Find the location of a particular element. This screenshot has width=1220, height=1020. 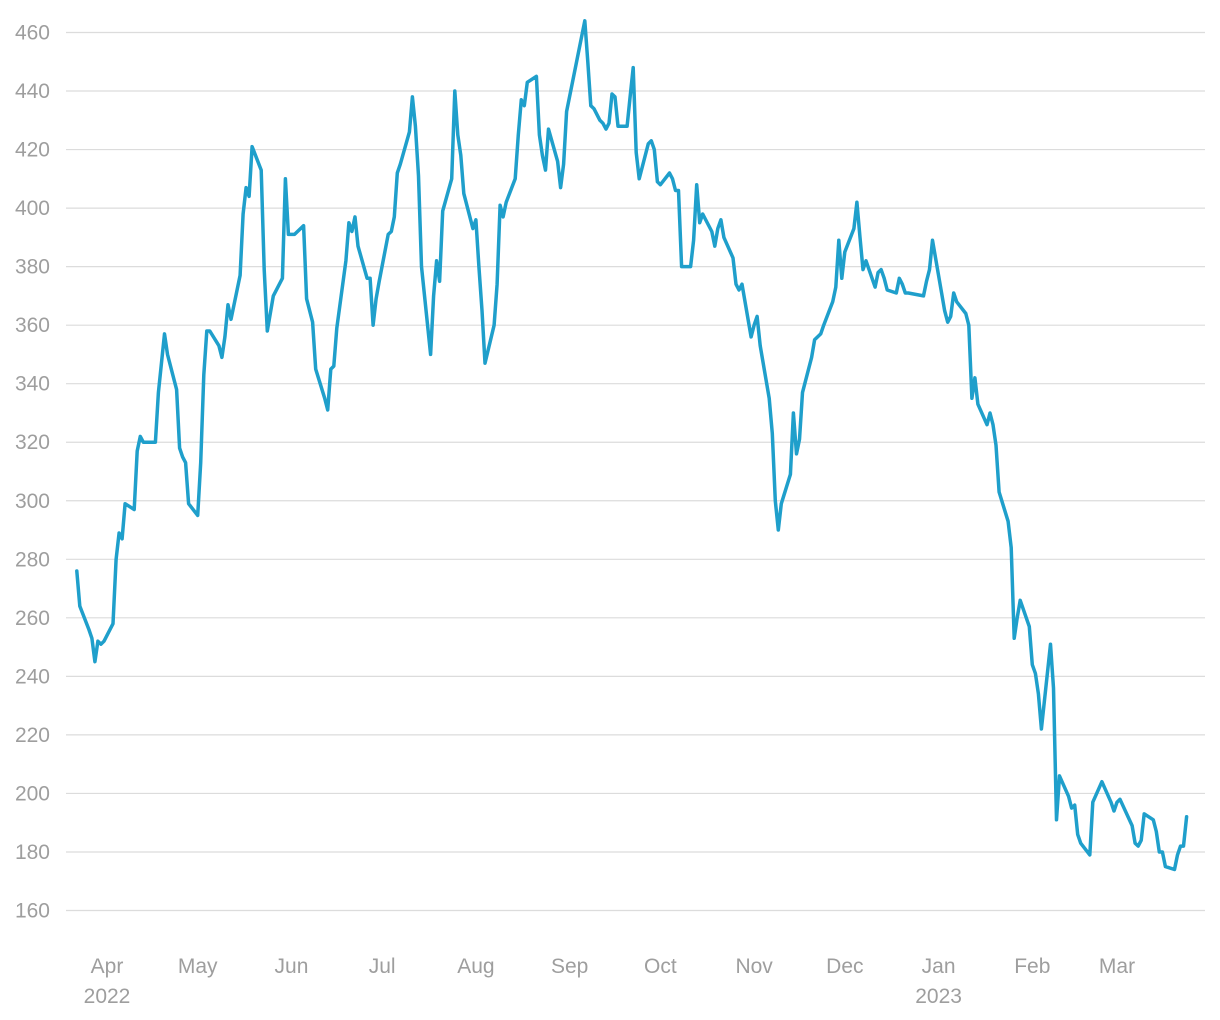

y-tick-label: 340 is located at coordinates (32, 384).